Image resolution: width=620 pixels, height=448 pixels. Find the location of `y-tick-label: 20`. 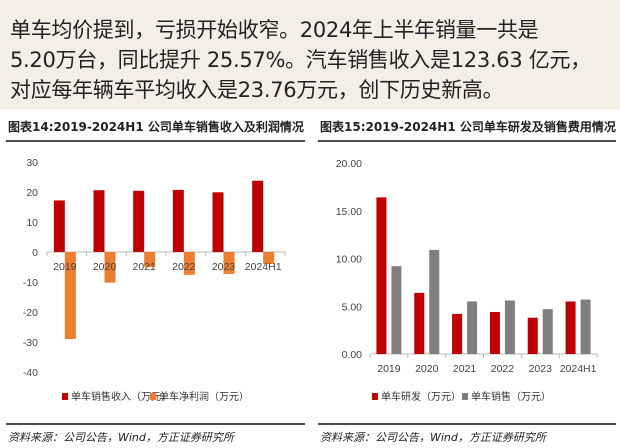

y-tick-label: 20 is located at coordinates (32, 193).